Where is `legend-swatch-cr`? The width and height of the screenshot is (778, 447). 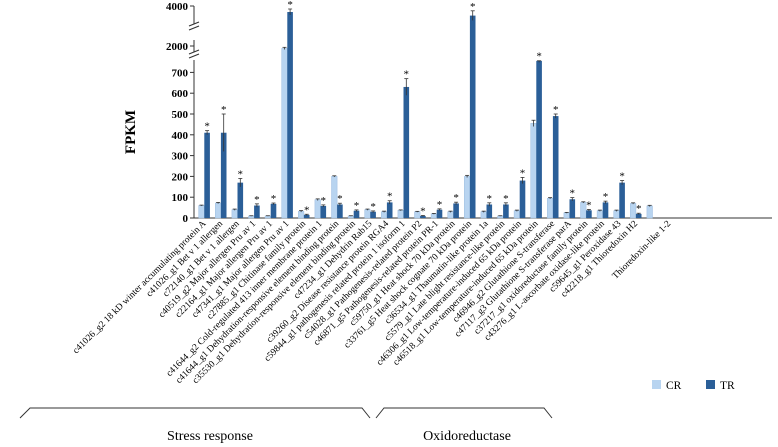 legend-swatch-cr is located at coordinates (656, 384).